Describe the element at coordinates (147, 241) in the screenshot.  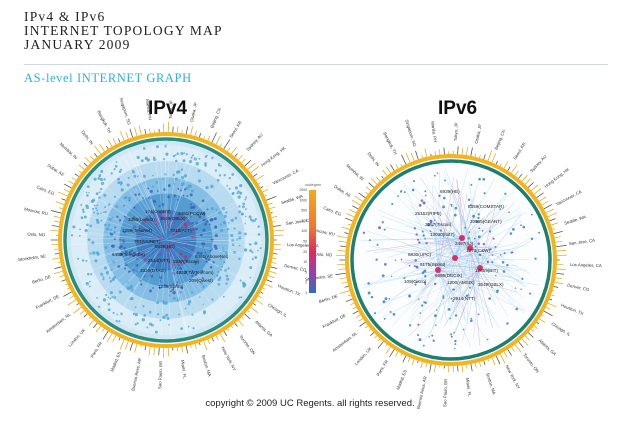
I see `ipv4-as-label: 701(UUNET)` at that location.